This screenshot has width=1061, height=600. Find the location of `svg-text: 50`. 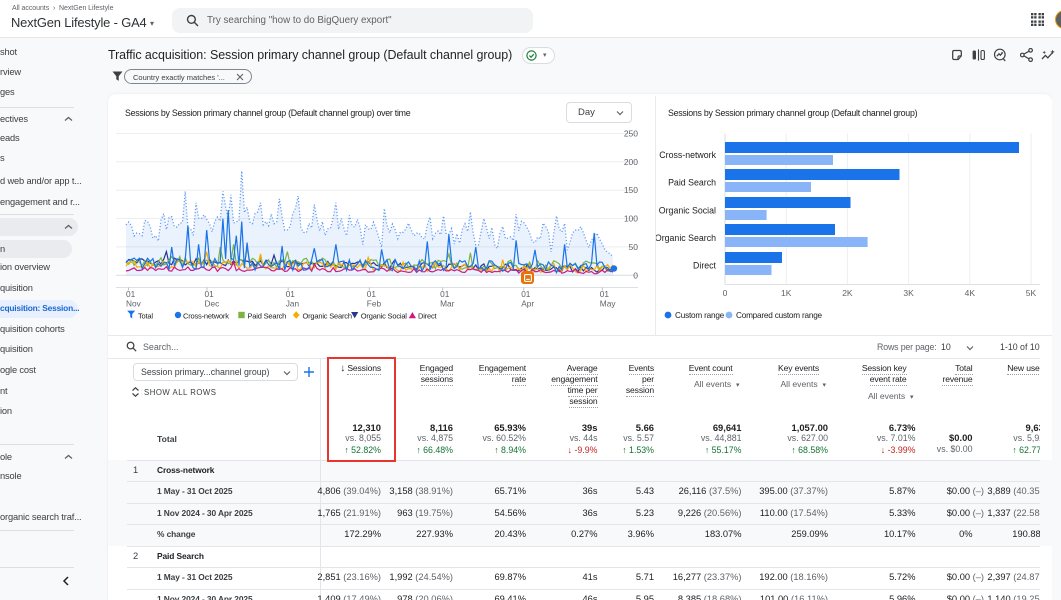

svg-text: 50 is located at coordinates (634, 247).